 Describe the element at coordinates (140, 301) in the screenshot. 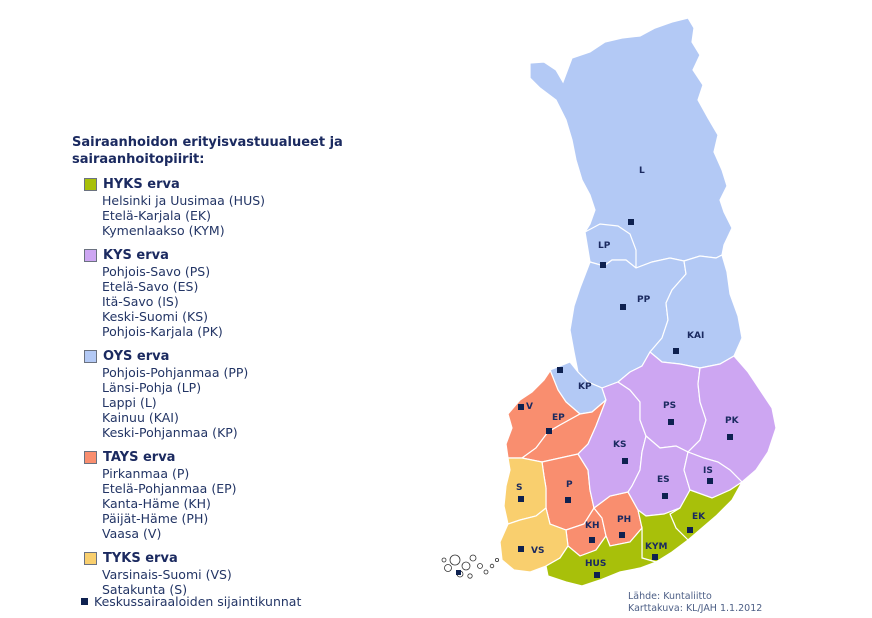

I see `legend-item: Itä-Savo (IS)` at that location.